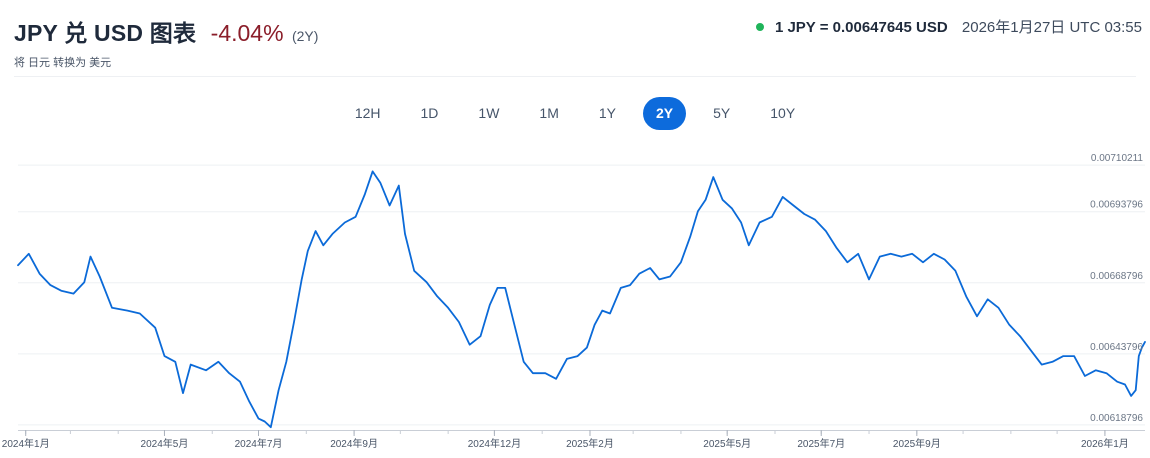 This screenshot has height=458, width=1150. Describe the element at coordinates (494, 443) in the screenshot. I see `x-tick-label: 2024年12月` at that location.